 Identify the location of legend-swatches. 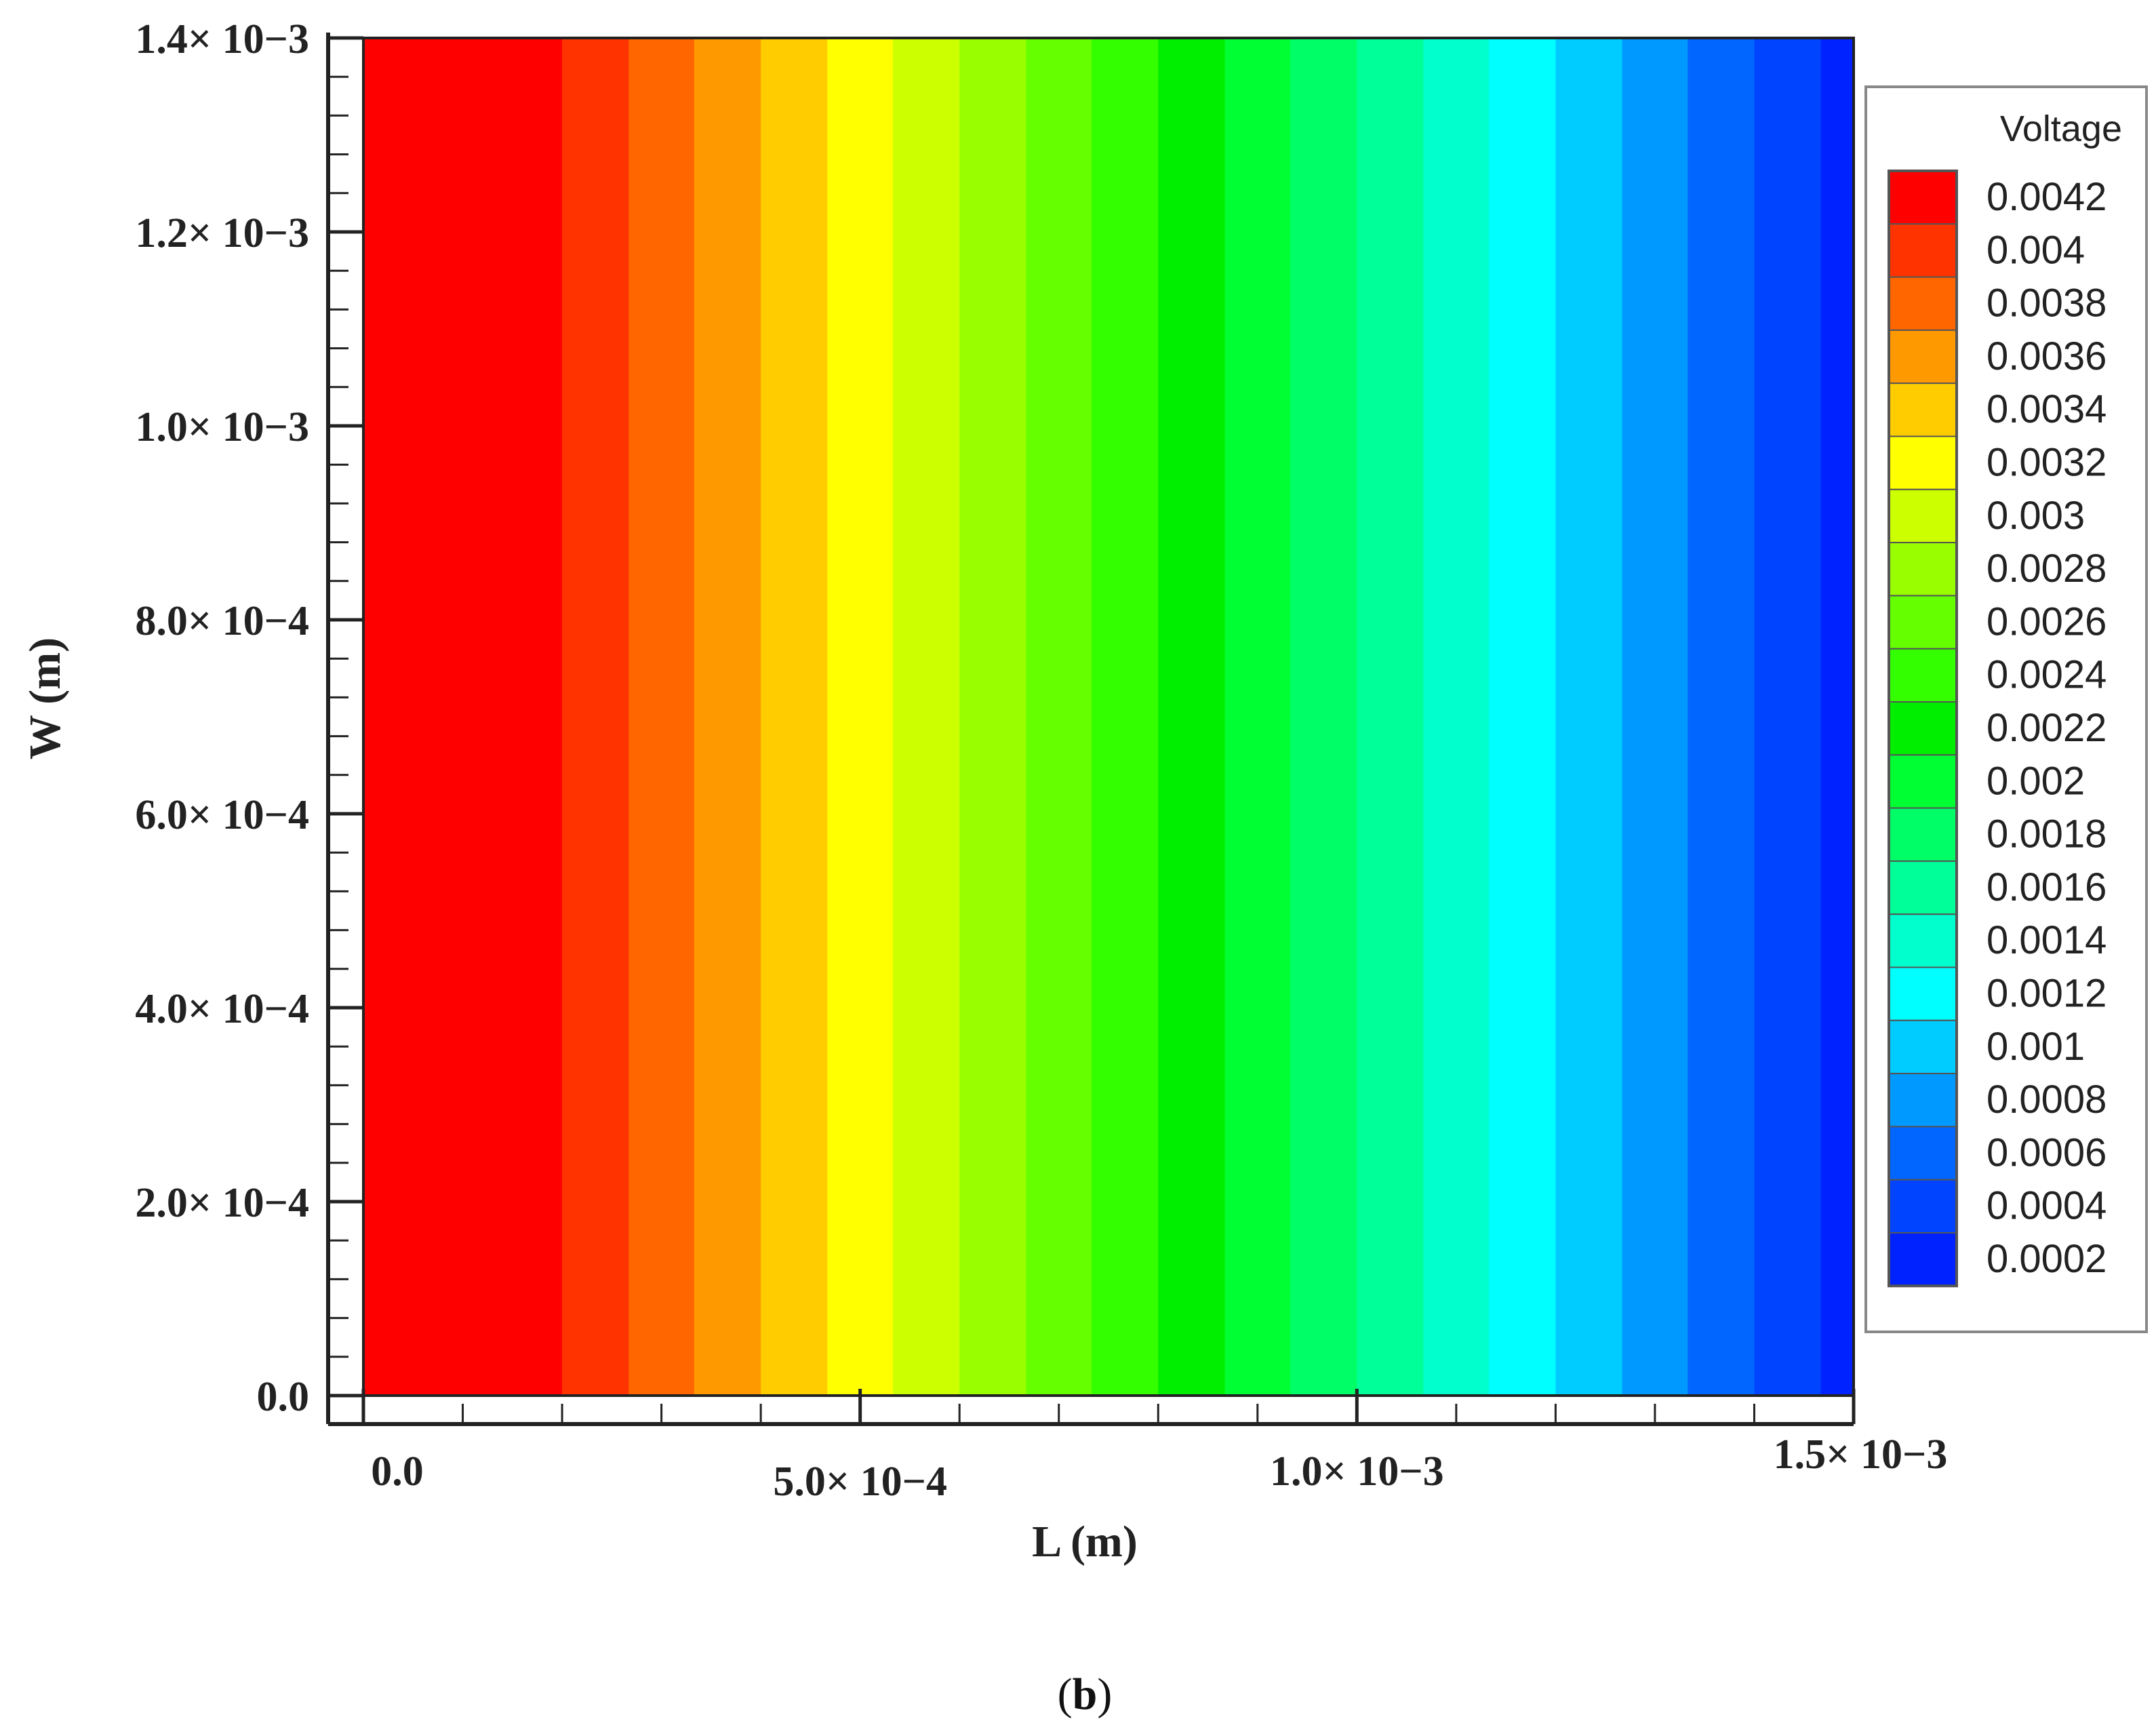
(1923, 729).